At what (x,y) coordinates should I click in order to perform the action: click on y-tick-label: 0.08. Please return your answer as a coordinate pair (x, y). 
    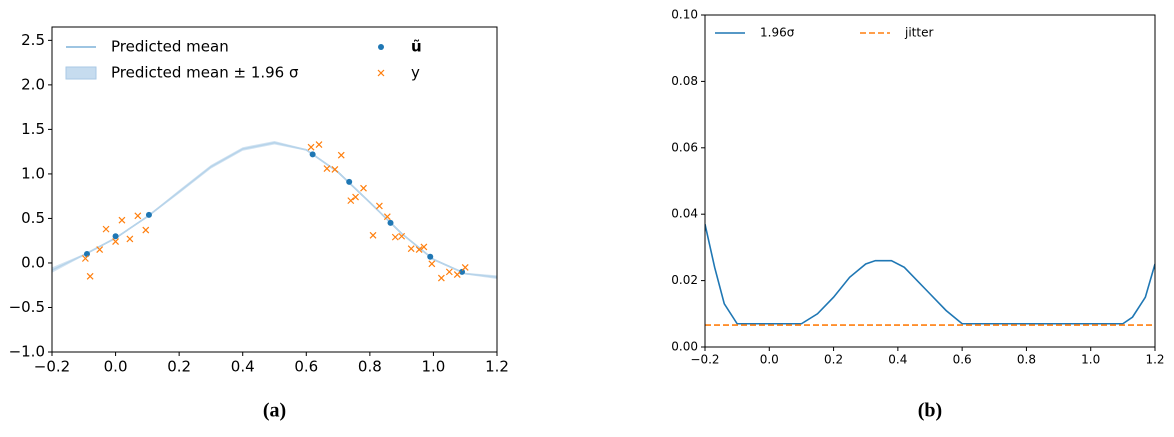
    Looking at the image, I should click on (684, 81).